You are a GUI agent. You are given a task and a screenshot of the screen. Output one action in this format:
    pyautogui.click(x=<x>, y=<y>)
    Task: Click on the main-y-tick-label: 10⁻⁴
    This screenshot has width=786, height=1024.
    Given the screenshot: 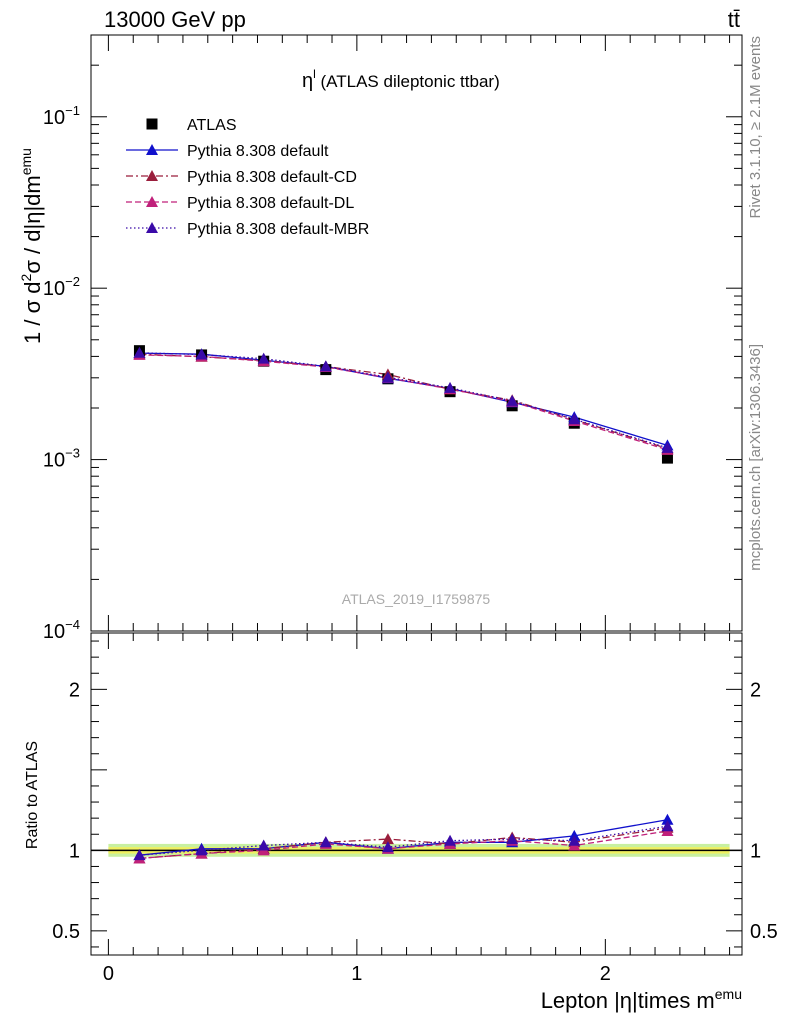 What is the action you would take?
    pyautogui.click(x=61, y=630)
    